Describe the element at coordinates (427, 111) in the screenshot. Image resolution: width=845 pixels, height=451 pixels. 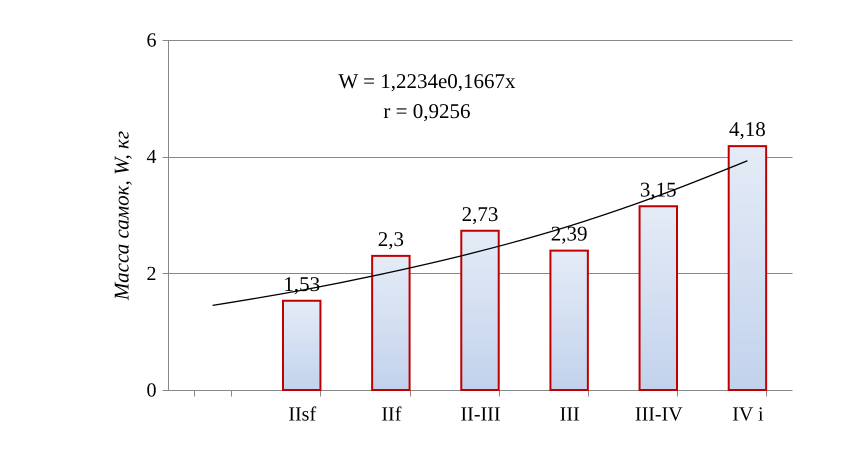
I see `annotation: r = 0,9256` at that location.